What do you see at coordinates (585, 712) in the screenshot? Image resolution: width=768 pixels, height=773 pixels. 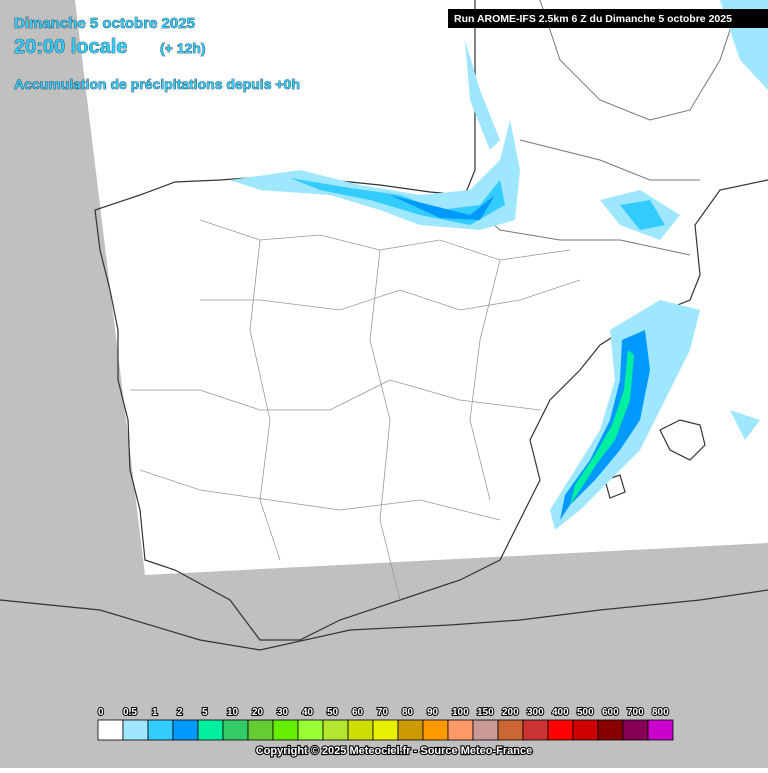 I see `legend-label: 500` at bounding box center [585, 712].